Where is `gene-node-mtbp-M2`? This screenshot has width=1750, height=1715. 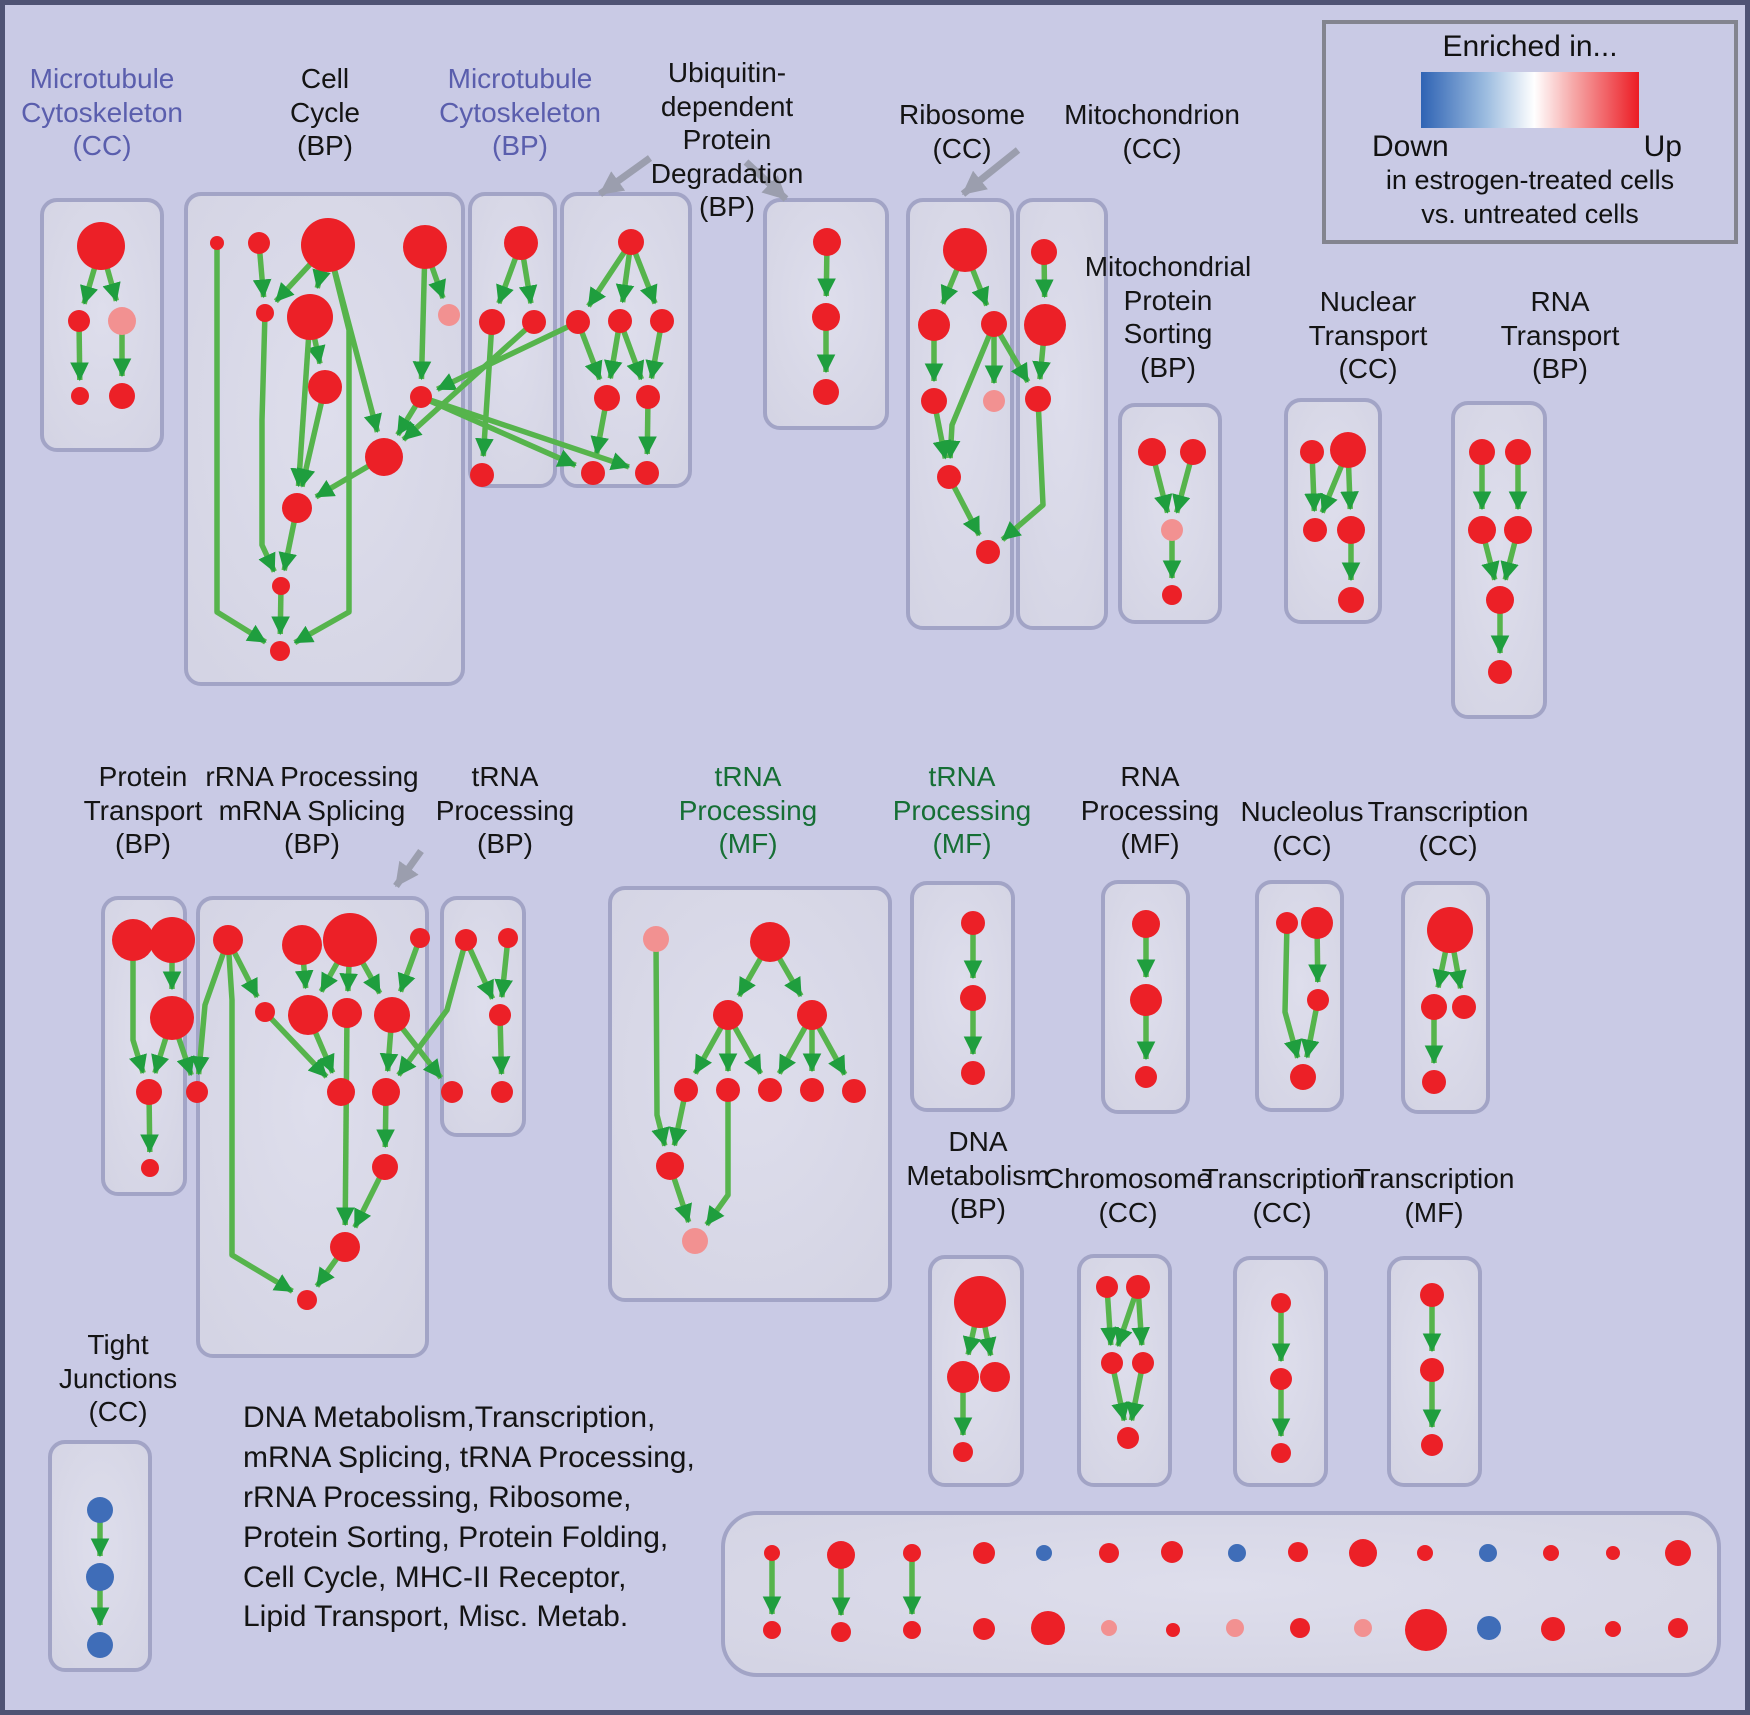
gene-node-mtbp-M2 is located at coordinates (534, 322).